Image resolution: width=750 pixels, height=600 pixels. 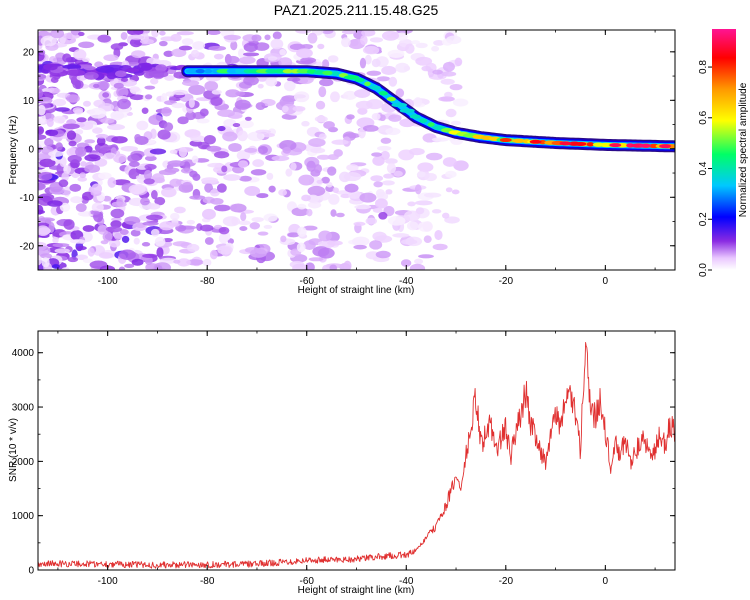 I want to click on colorbar-tick-label: 0.8, so click(x=703, y=67).